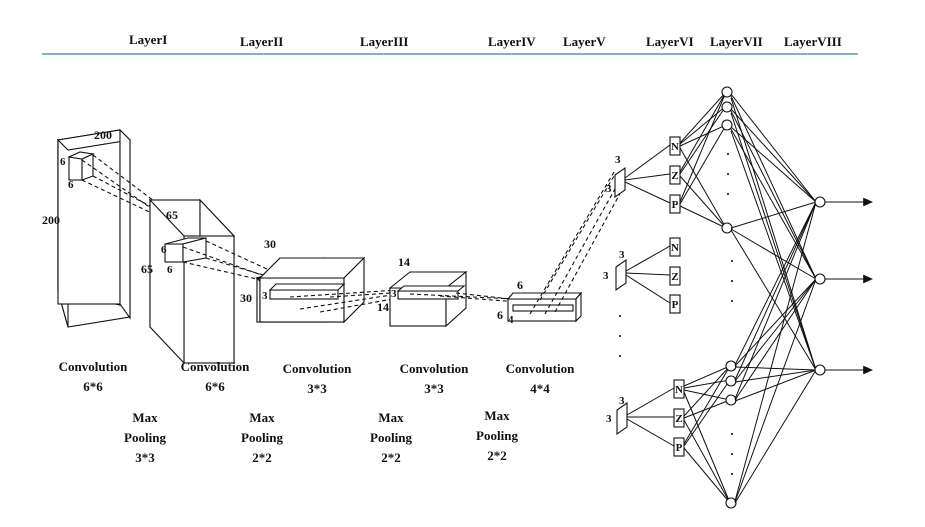 This screenshot has width=925, height=527. I want to click on pooling-2-line2: Pooling, so click(262, 437).